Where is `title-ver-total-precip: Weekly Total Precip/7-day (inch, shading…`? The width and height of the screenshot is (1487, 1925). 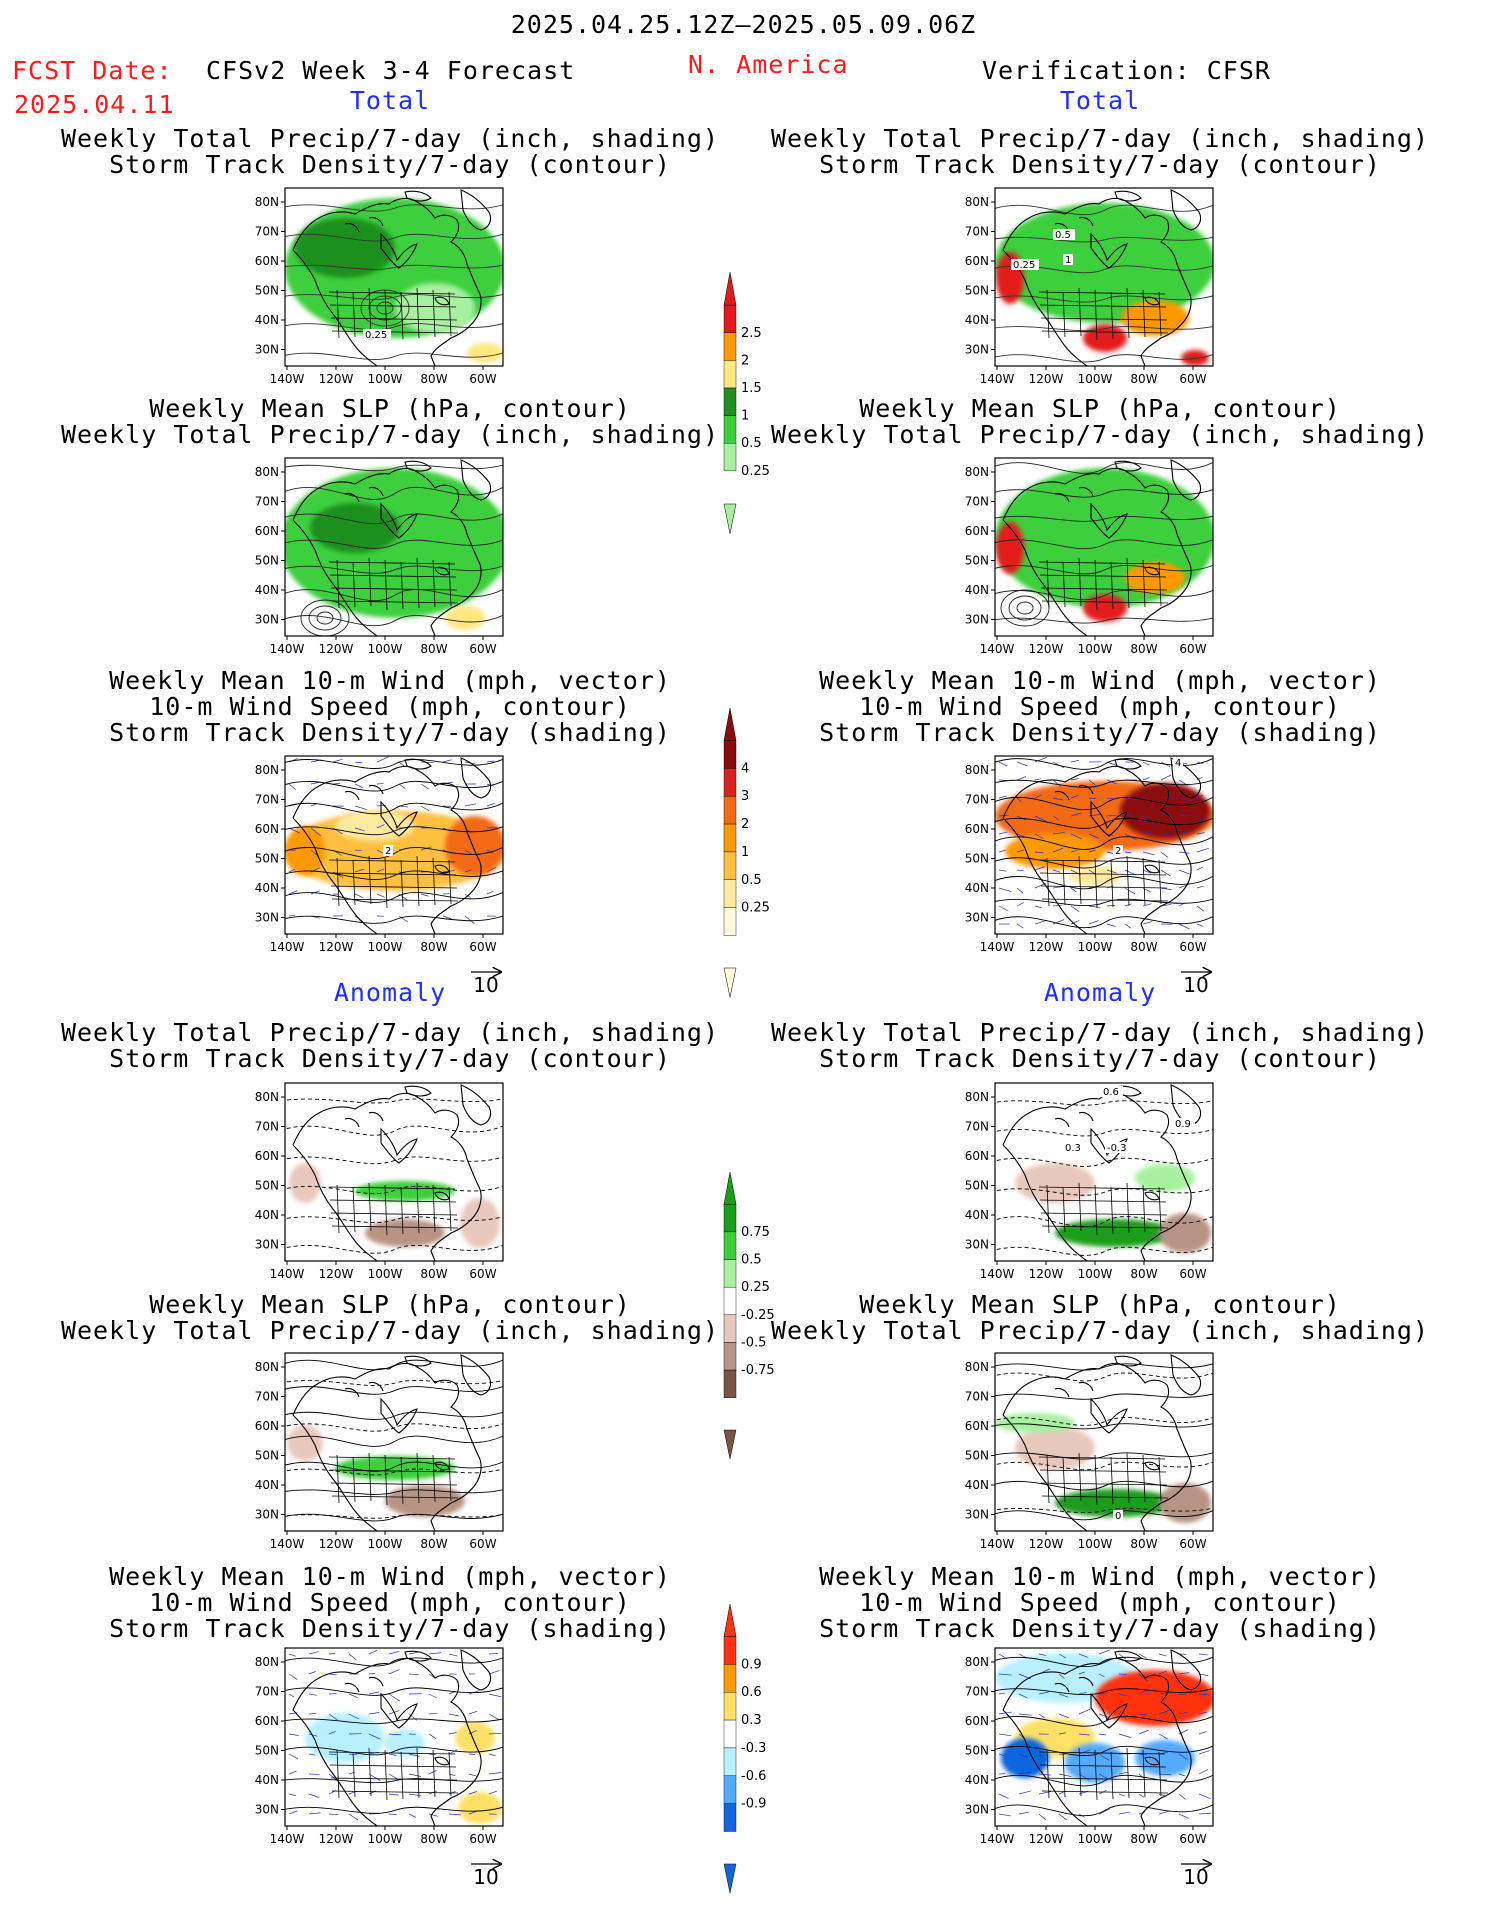
title-ver-total-precip: Weekly Total Precip/7-day (inch, shading… is located at coordinates (1100, 152).